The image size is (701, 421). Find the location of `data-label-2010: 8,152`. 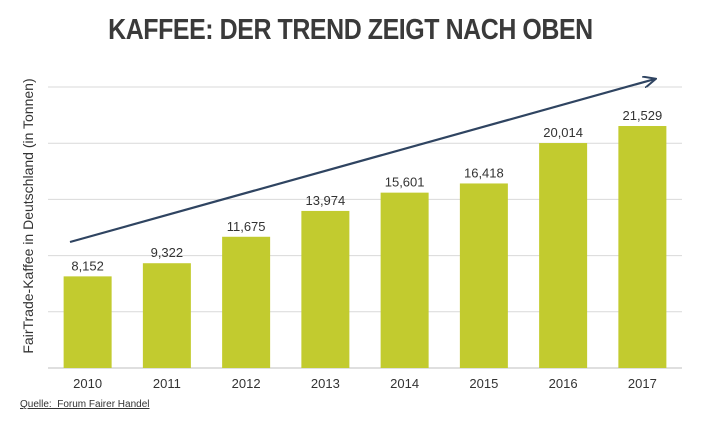

data-label-2010: 8,152 is located at coordinates (87, 265).